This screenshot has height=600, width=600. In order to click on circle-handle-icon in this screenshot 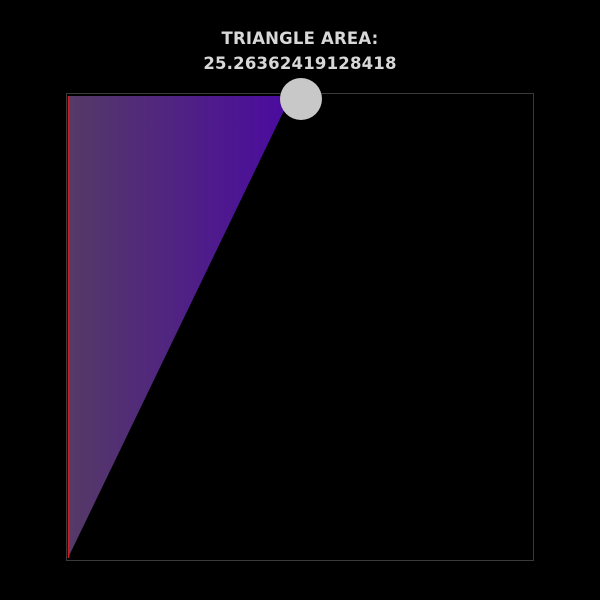, I will do `click(301, 99)`.